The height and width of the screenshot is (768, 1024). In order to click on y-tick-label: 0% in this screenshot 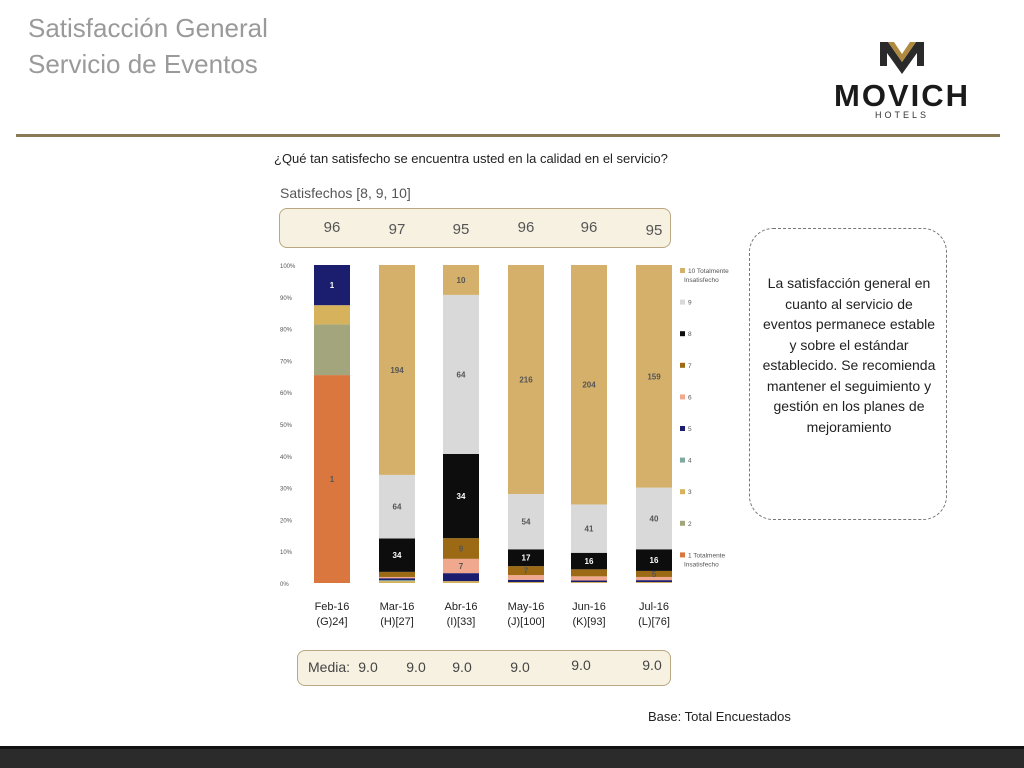, I will do `click(284, 585)`.